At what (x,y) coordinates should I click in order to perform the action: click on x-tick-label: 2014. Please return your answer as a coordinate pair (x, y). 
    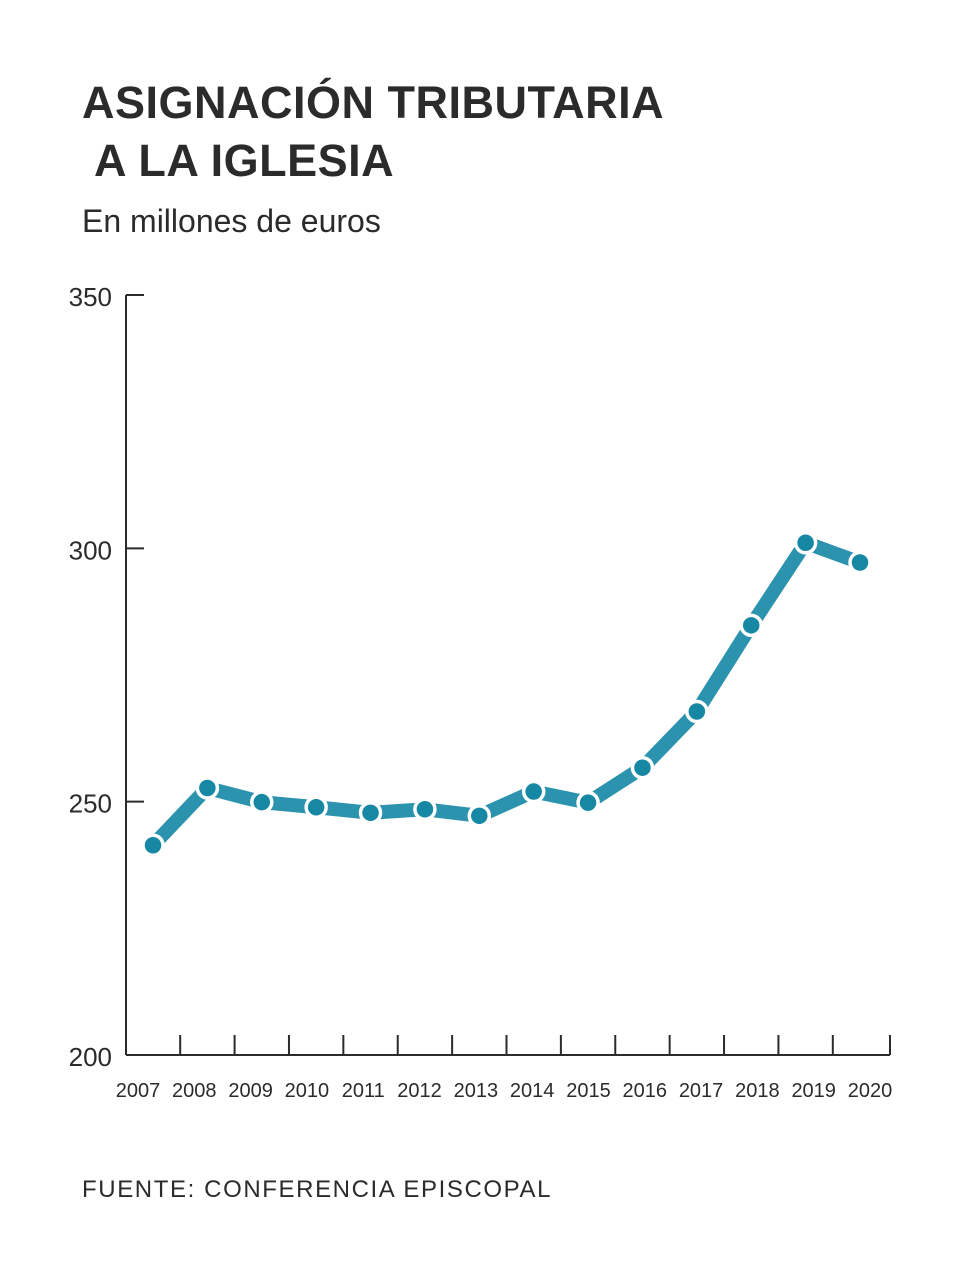
    Looking at the image, I should click on (532, 1091).